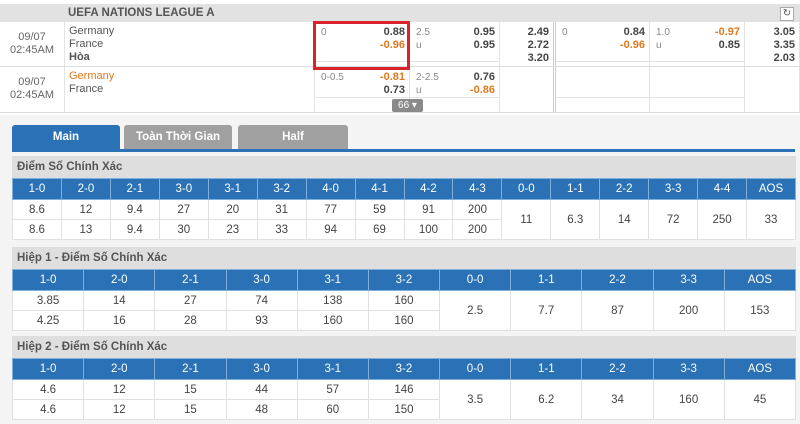 The height and width of the screenshot is (424, 800). I want to click on odds-cell: 7.7, so click(546, 310).